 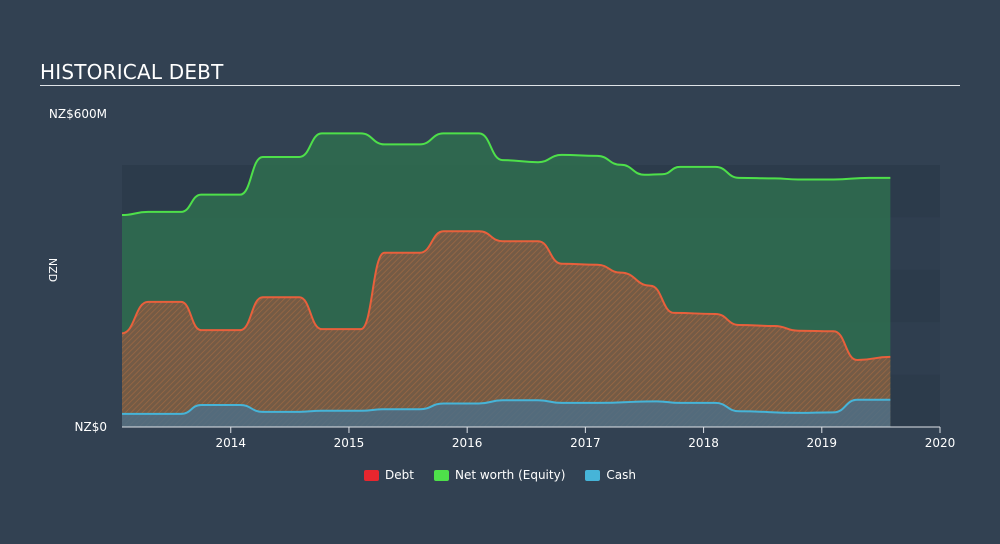 What do you see at coordinates (506, 174) in the screenshot?
I see `equity-line` at bounding box center [506, 174].